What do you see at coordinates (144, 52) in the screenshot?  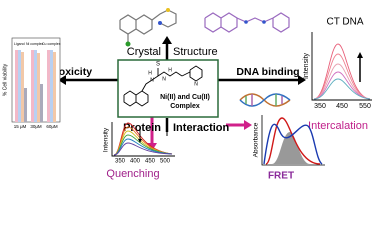 I see `crystal-label: Crystal` at bounding box center [144, 52].